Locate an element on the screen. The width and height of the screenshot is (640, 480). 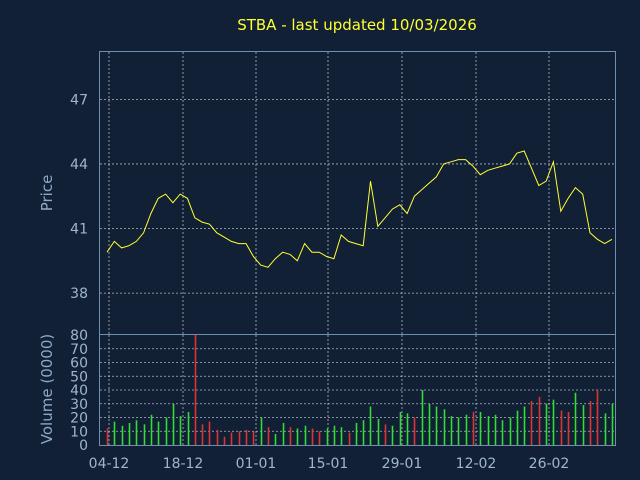
volume-y-tick-label: 80 is located at coordinates (79, 336).